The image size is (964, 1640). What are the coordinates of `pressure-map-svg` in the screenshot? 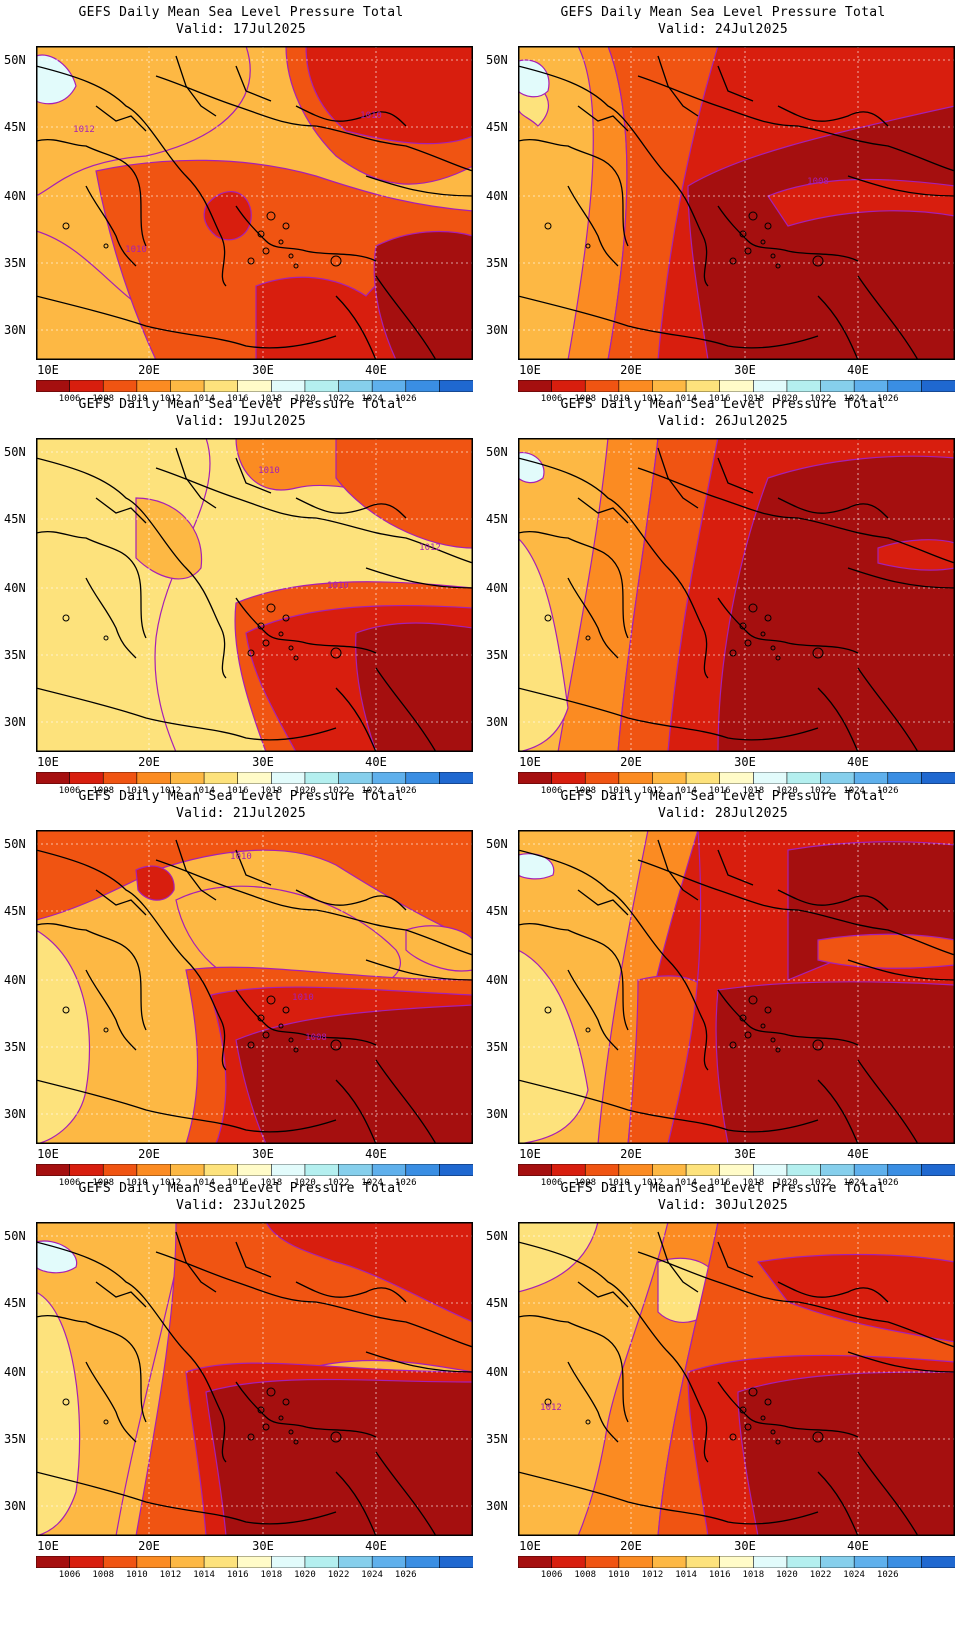 It's located at (254, 1379).